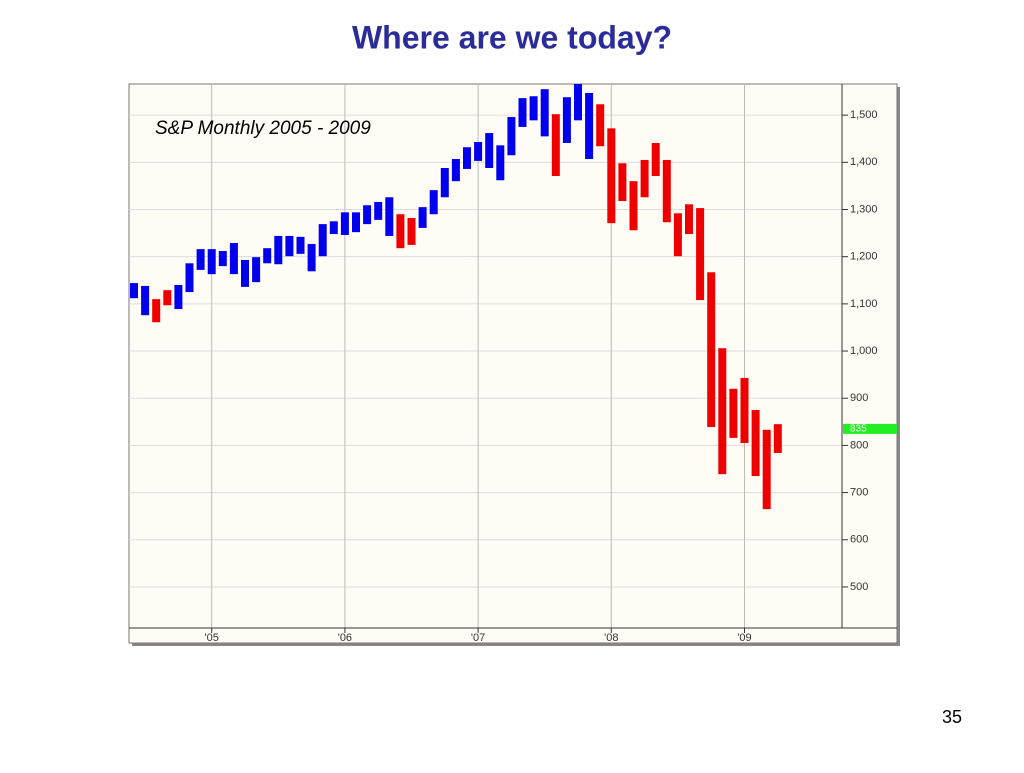 This screenshot has height=773, width=1024. I want to click on y-tick-label: 1,500, so click(864, 115).